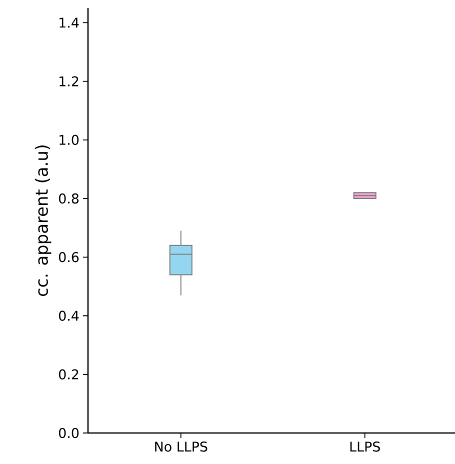  I want to click on x-tick-label: No LLPS, so click(181, 447).